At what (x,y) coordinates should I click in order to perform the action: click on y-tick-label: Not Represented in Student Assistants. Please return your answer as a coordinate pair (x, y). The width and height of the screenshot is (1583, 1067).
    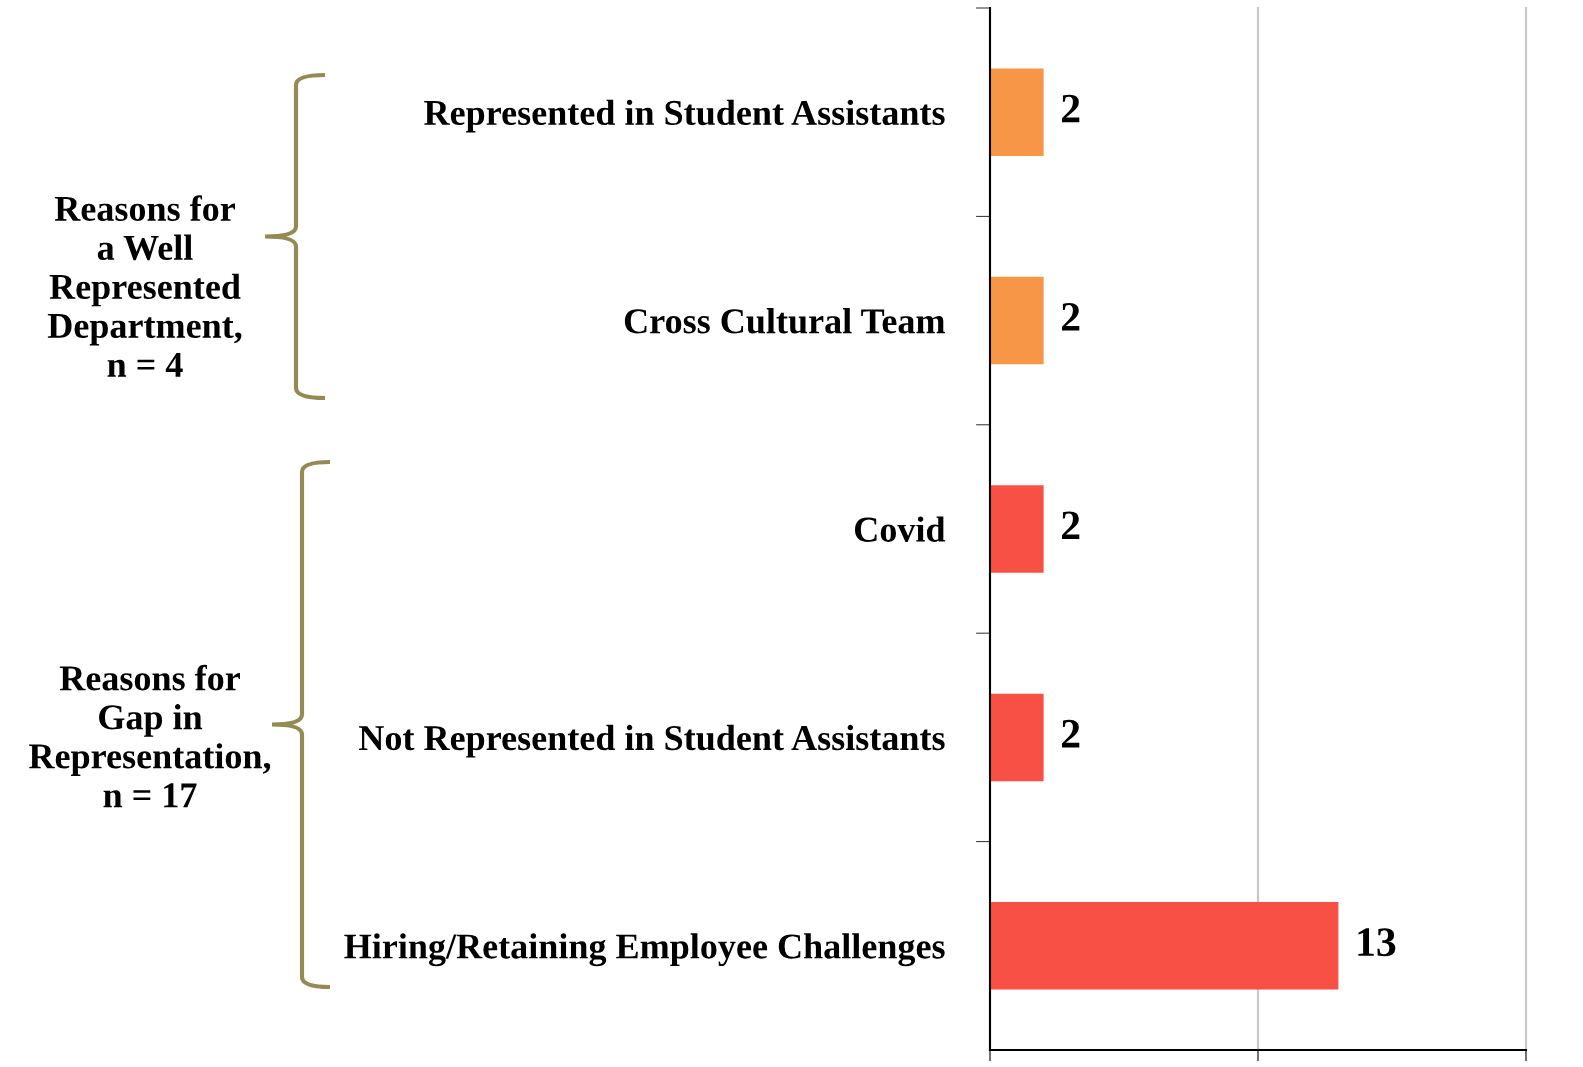
    Looking at the image, I should click on (652, 741).